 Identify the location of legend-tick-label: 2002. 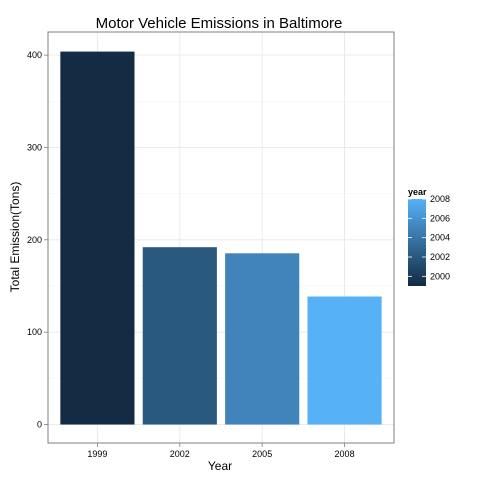
(440, 257).